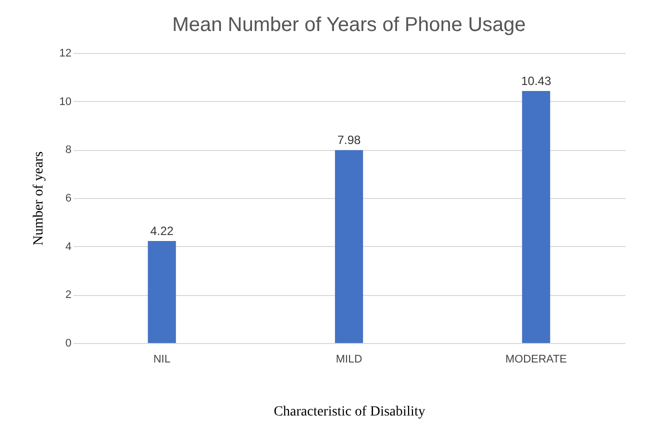  What do you see at coordinates (536, 81) in the screenshot?
I see `data-label: 10.43` at bounding box center [536, 81].